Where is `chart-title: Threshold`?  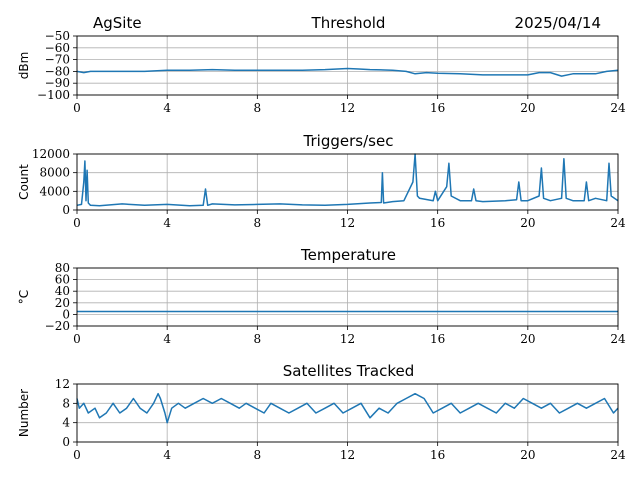
chart-title: Threshold is located at coordinates (348, 23).